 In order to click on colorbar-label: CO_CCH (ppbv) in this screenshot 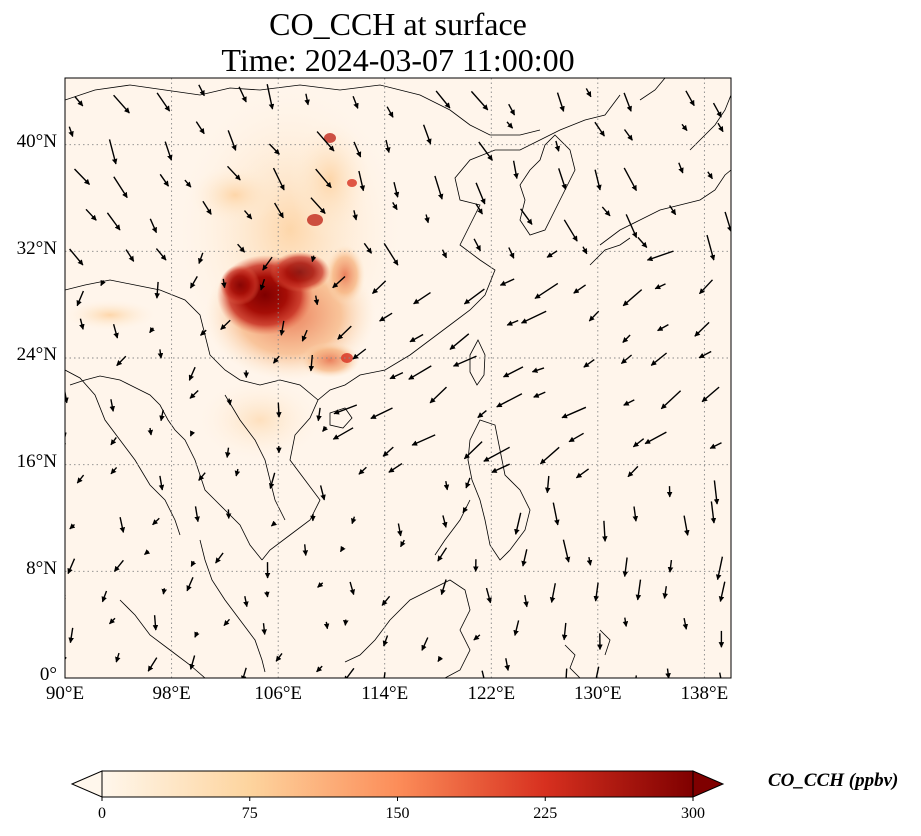, I will do `click(833, 780)`.